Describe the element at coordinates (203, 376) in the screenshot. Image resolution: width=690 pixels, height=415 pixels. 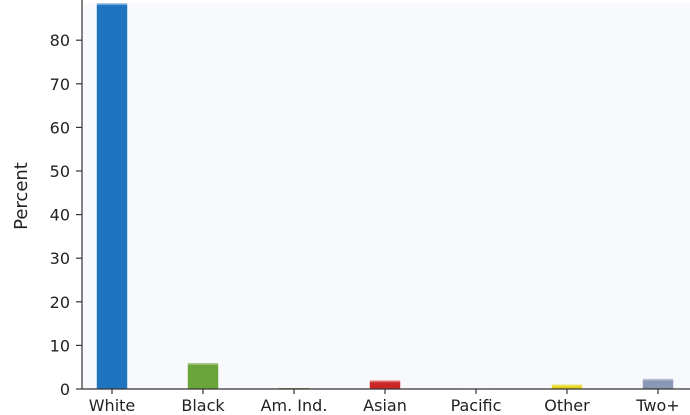
I see `bar-black` at that location.